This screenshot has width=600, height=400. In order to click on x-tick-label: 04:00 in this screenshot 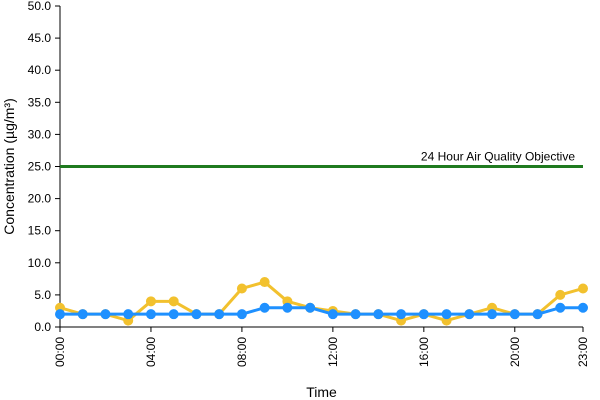, I will do `click(151, 352)`.